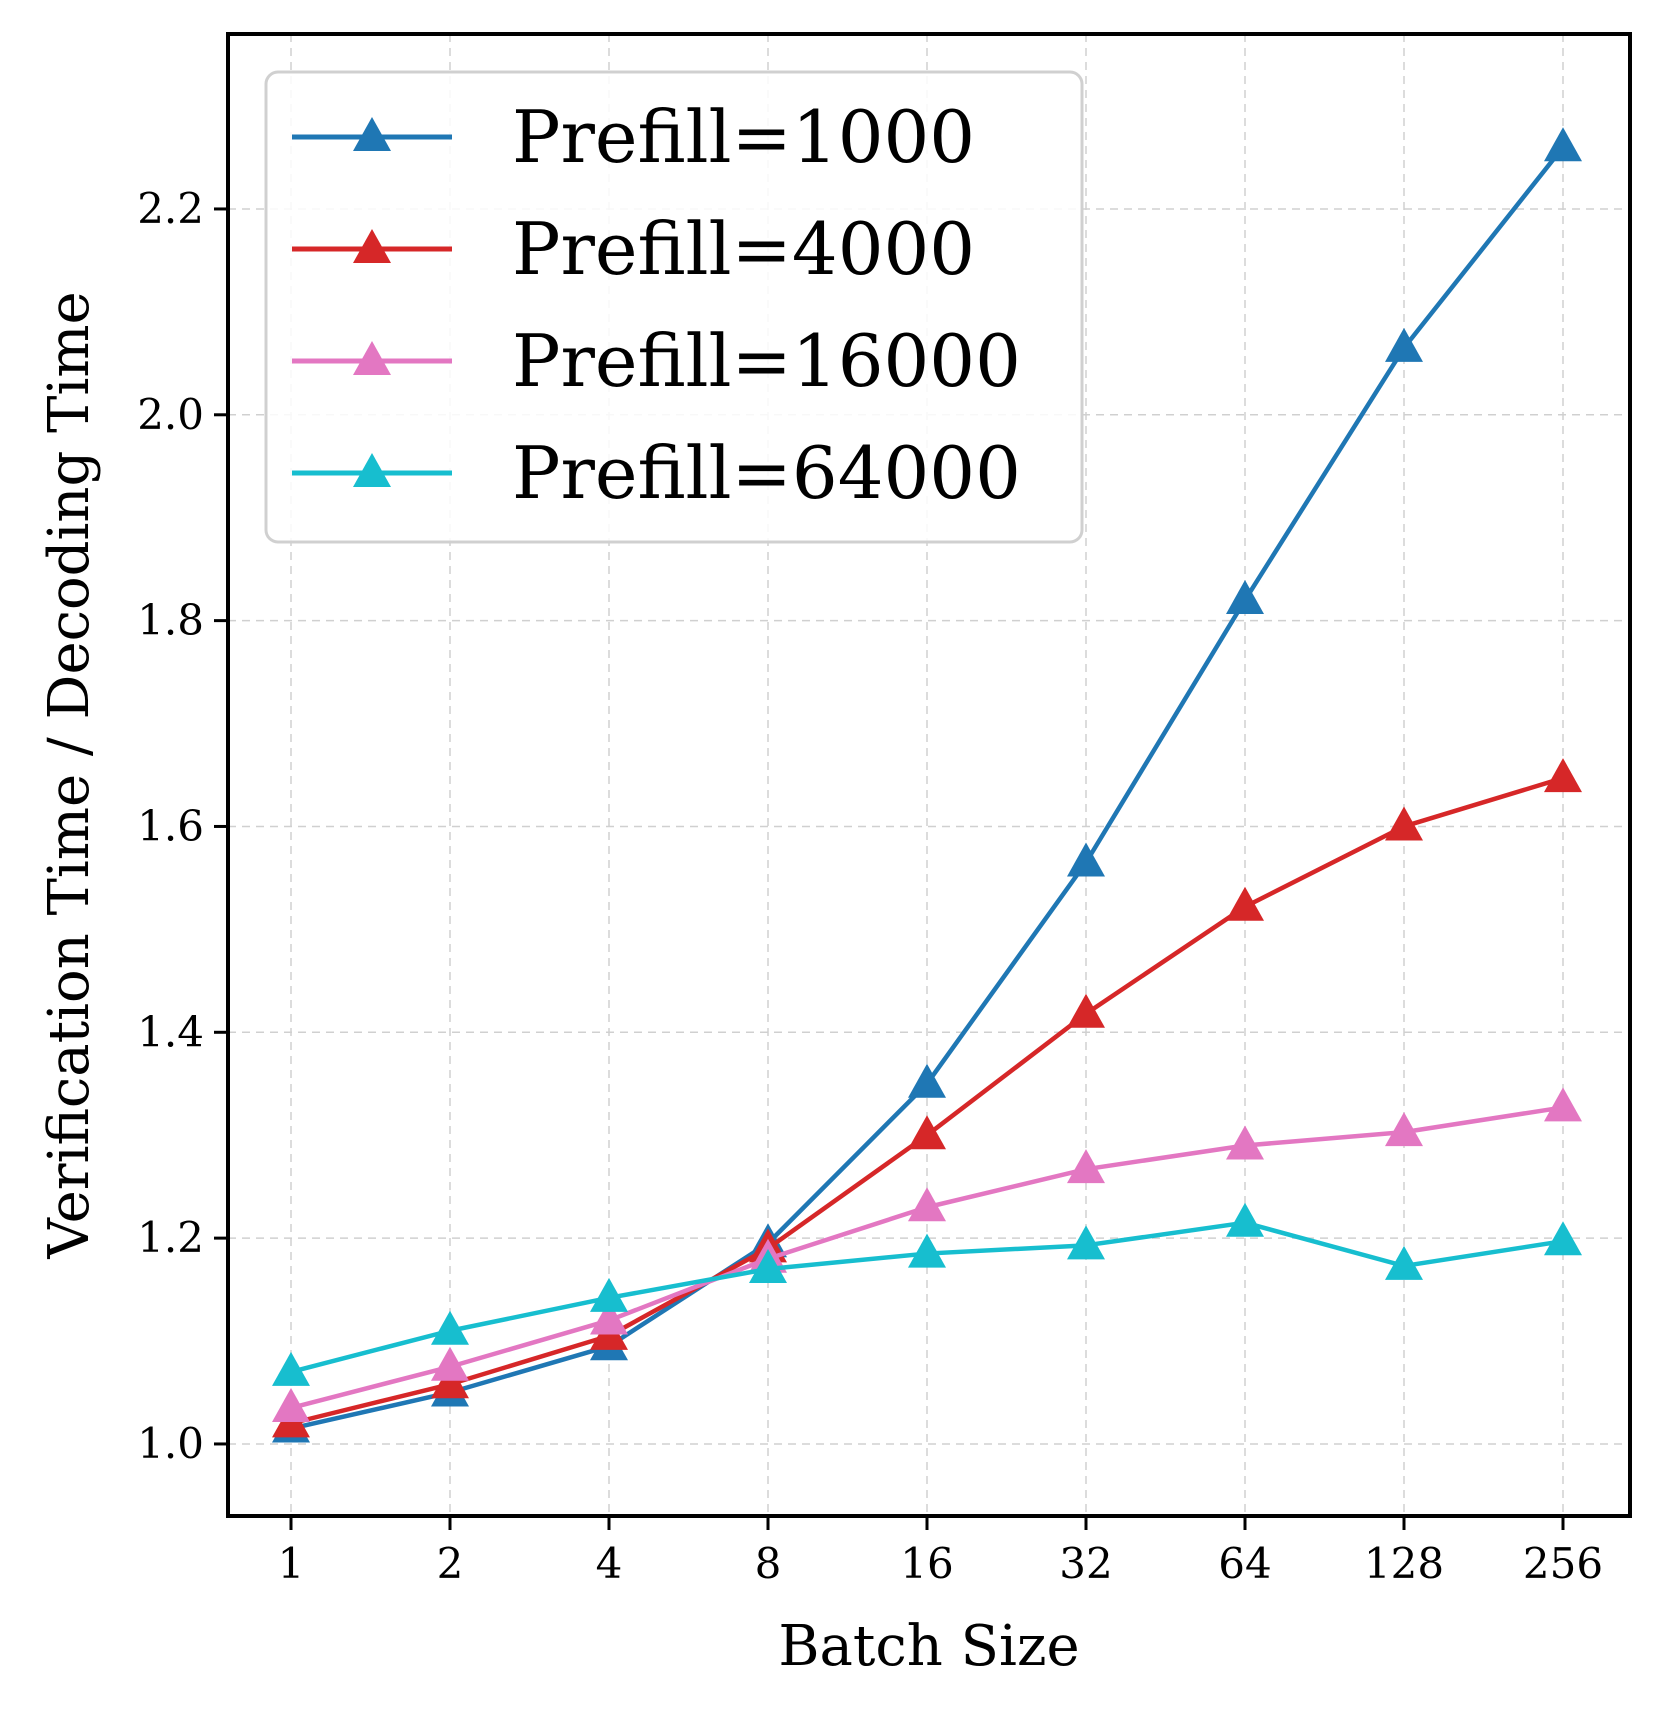 The height and width of the screenshot is (1711, 1662). Describe the element at coordinates (766, 361) in the screenshot. I see `legend-label: Prefill=16000` at that location.